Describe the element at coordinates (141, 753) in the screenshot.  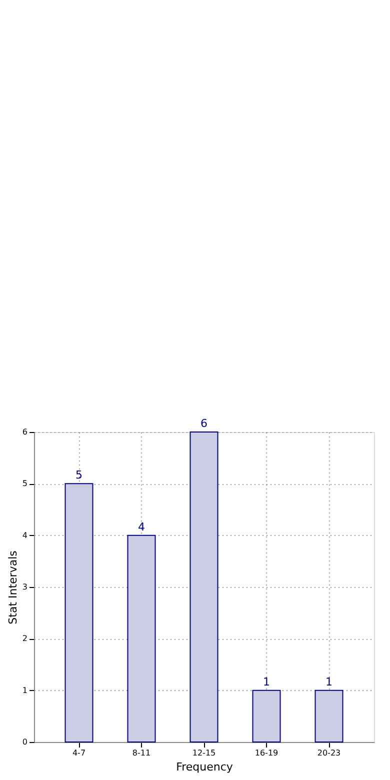
I see `x-tick-label: 8-11` at that location.